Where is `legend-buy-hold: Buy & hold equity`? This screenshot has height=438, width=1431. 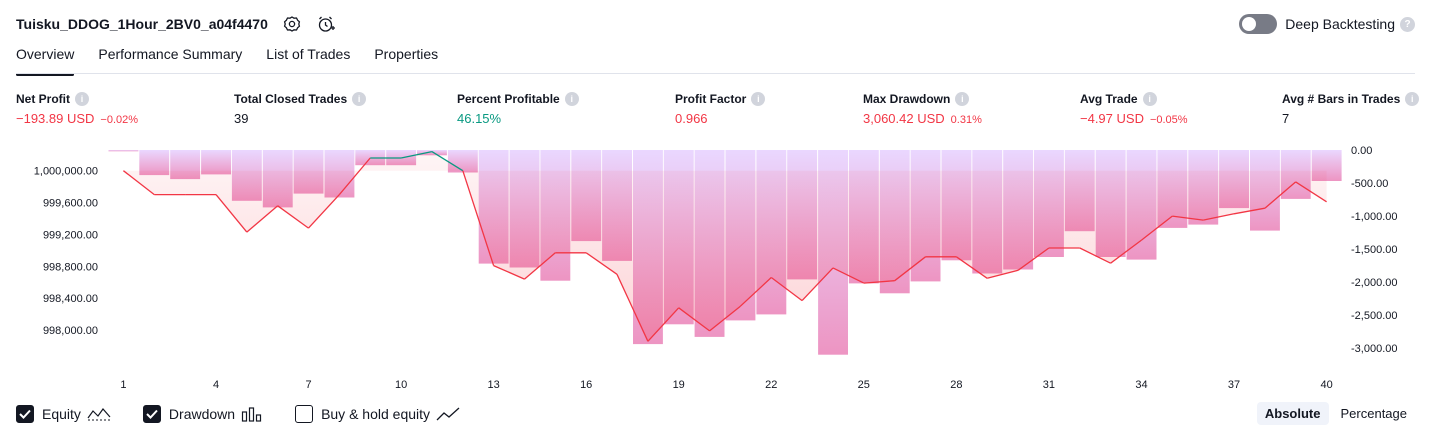
legend-buy-hold: Buy & hold equity is located at coordinates (377, 414).